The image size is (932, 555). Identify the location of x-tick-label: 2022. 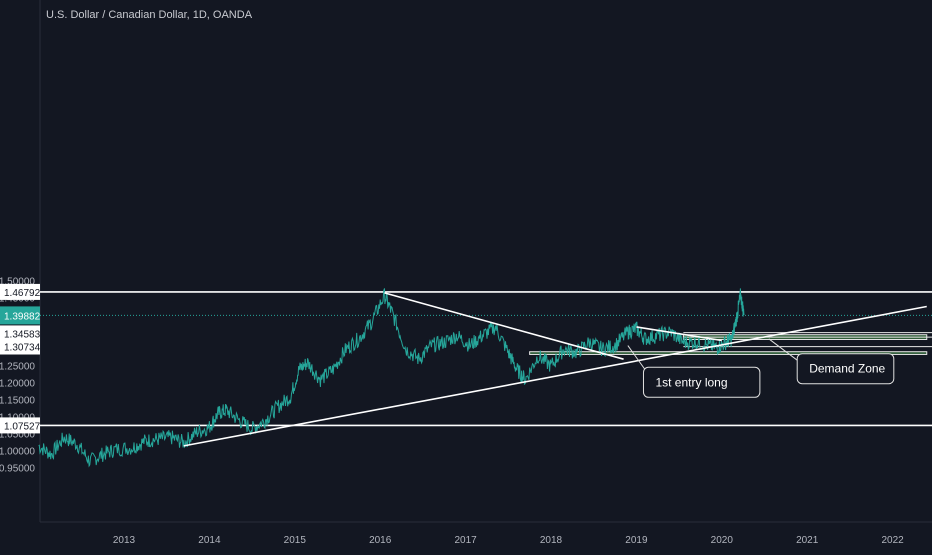
(892, 540).